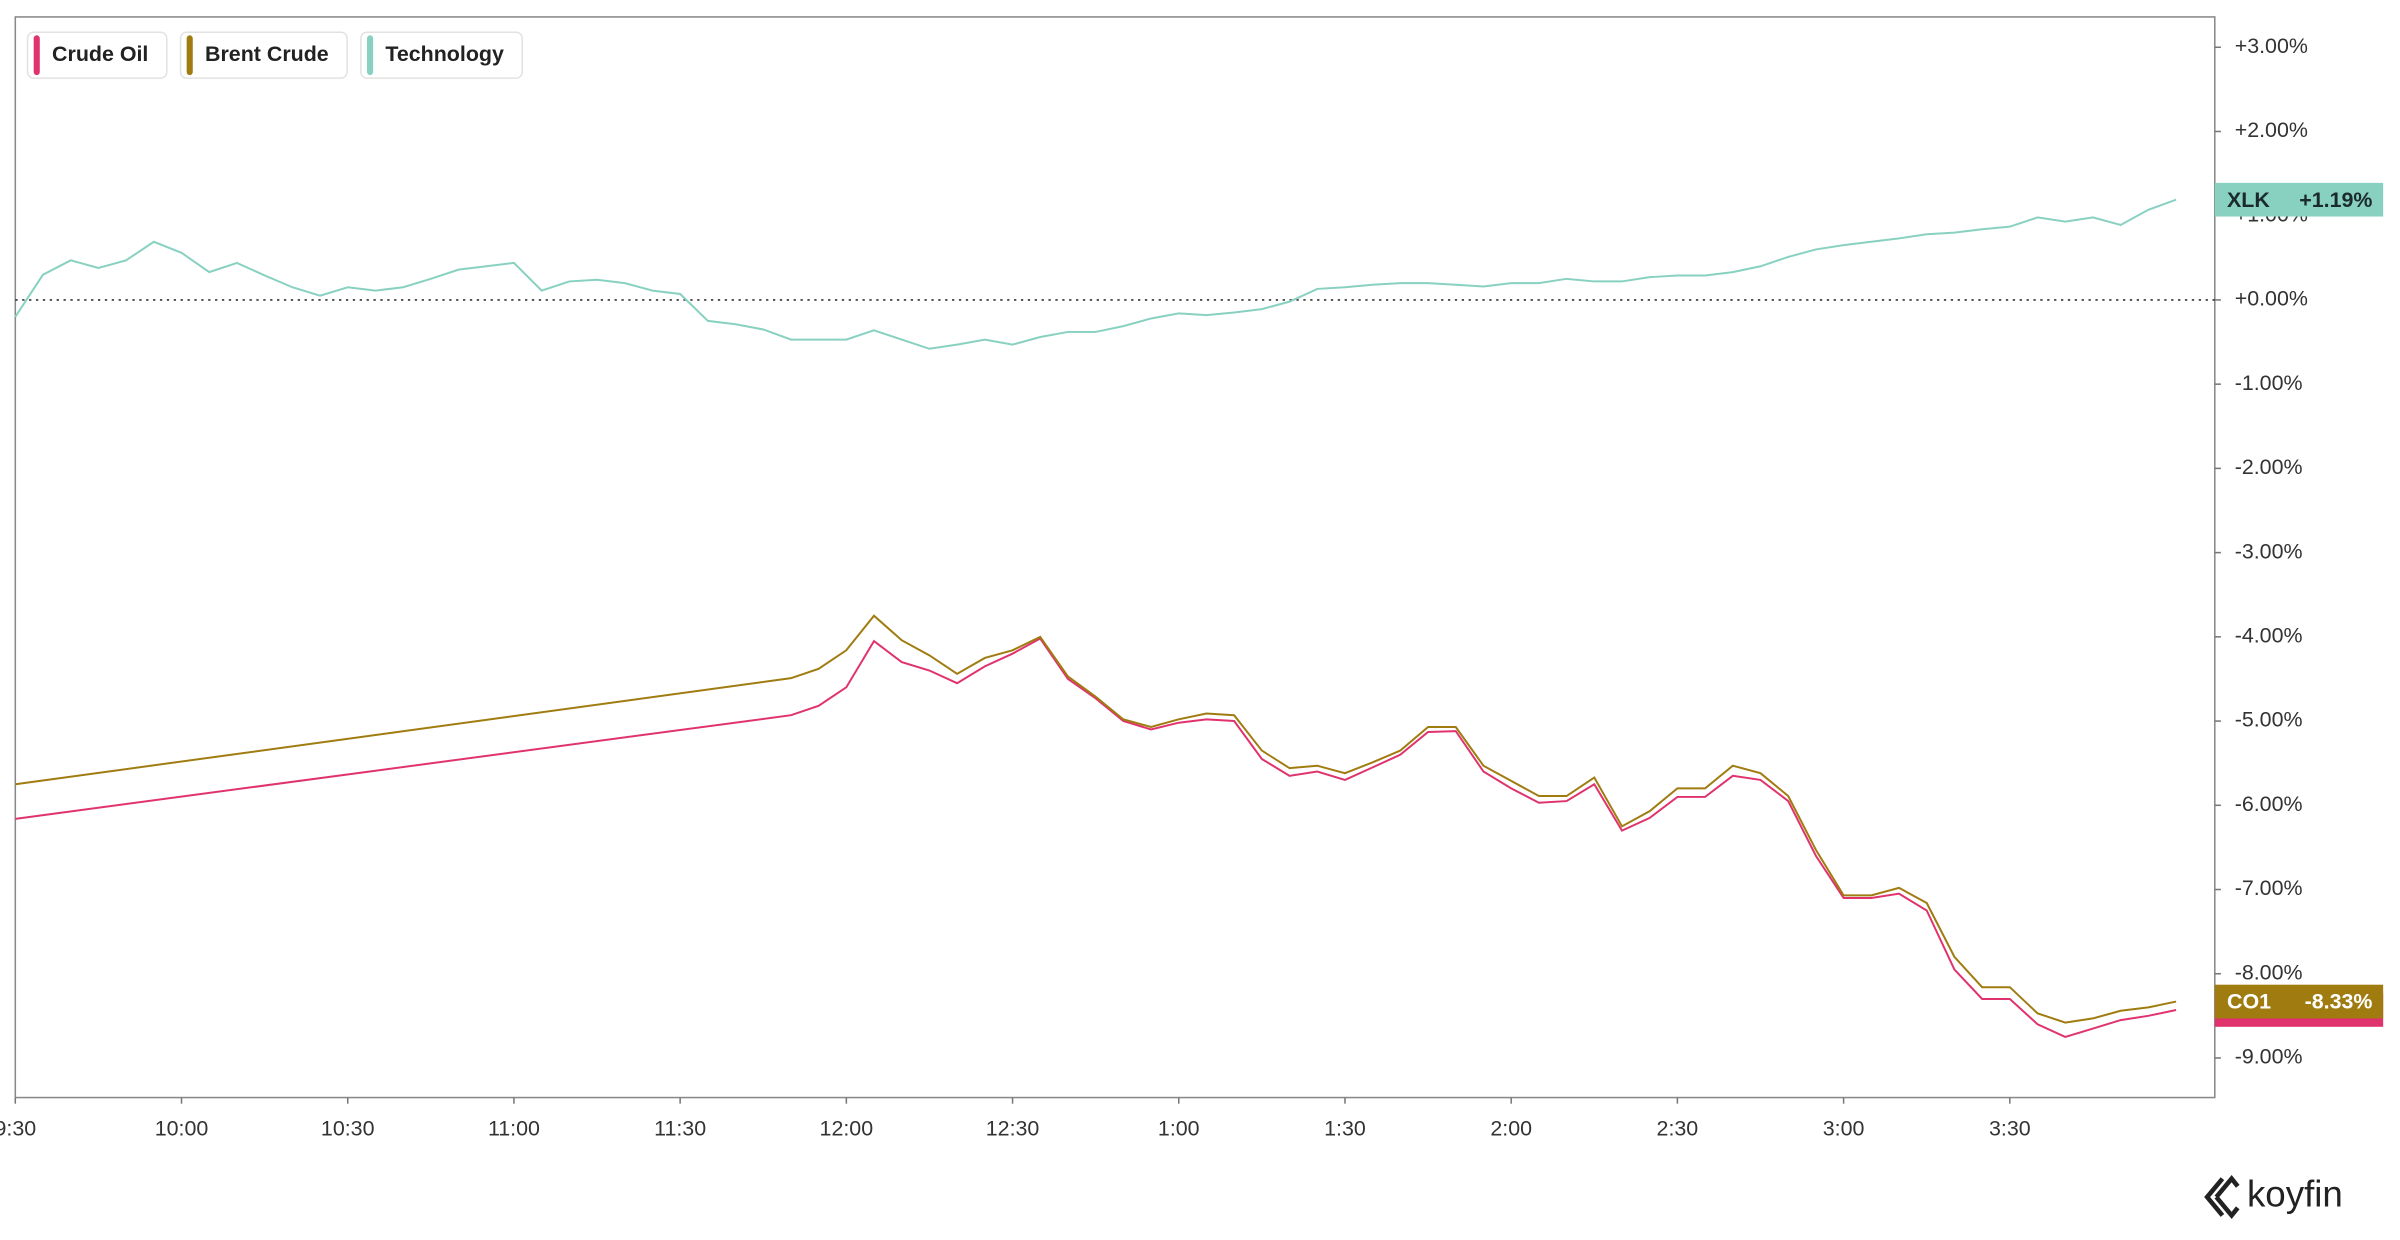 Image resolution: width=2400 pixels, height=1240 pixels. I want to click on y-tick-label: -2.00%, so click(2269, 467).